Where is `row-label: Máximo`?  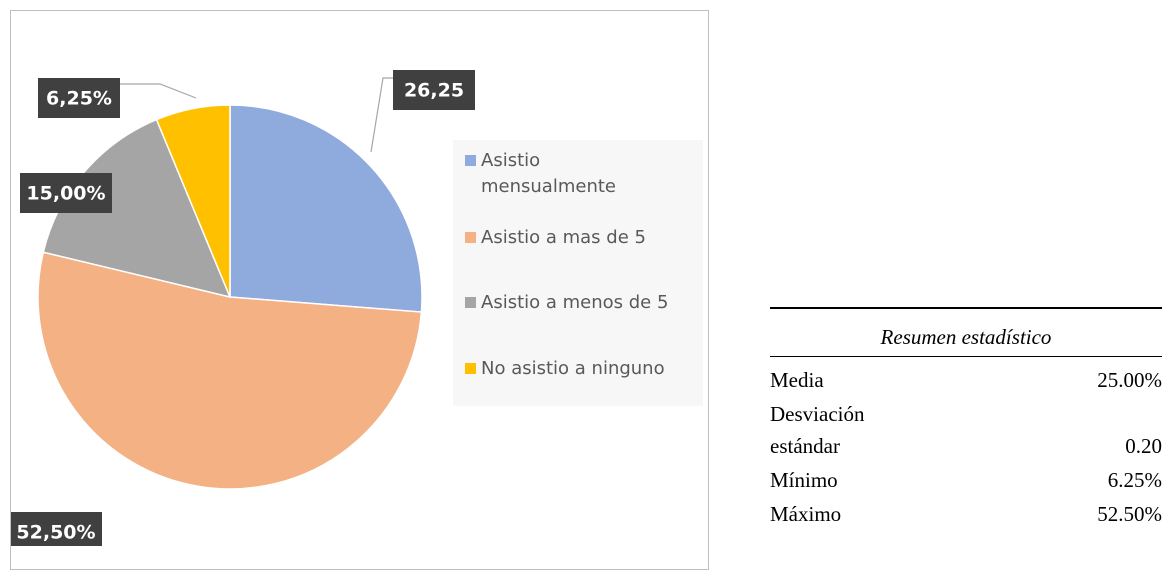
row-label: Máximo is located at coordinates (806, 514).